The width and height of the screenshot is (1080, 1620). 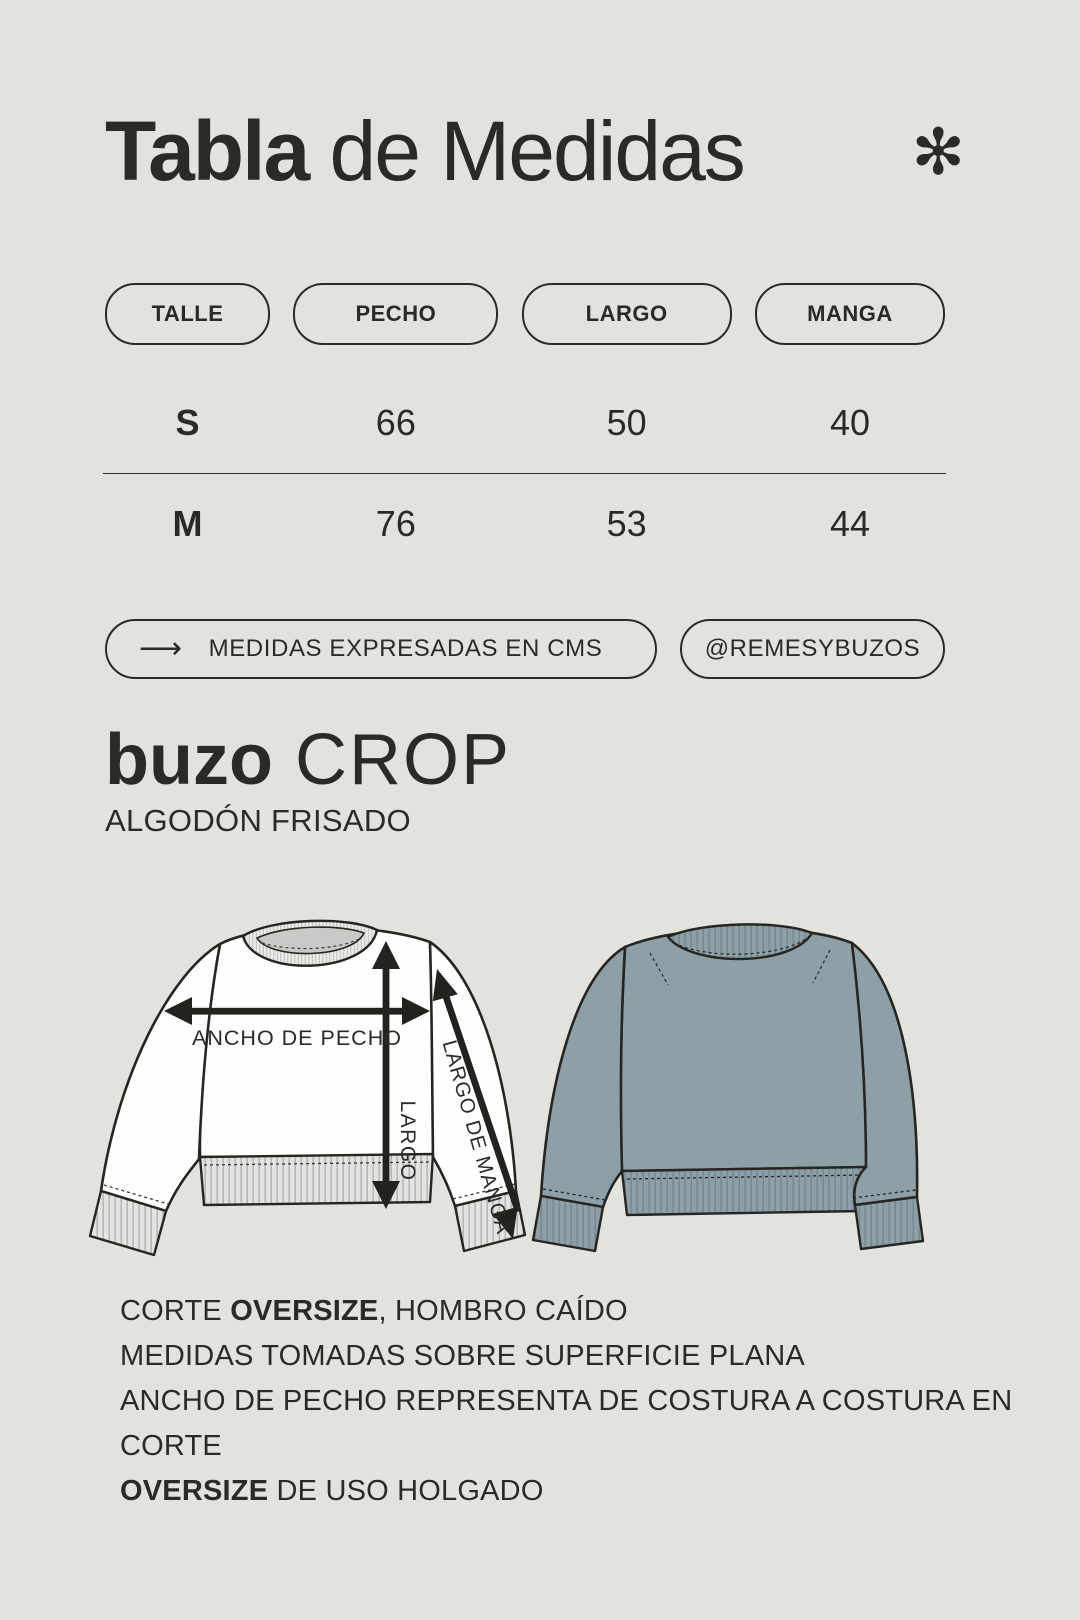 What do you see at coordinates (343, 1089) in the screenshot?
I see `measurement-arrows` at bounding box center [343, 1089].